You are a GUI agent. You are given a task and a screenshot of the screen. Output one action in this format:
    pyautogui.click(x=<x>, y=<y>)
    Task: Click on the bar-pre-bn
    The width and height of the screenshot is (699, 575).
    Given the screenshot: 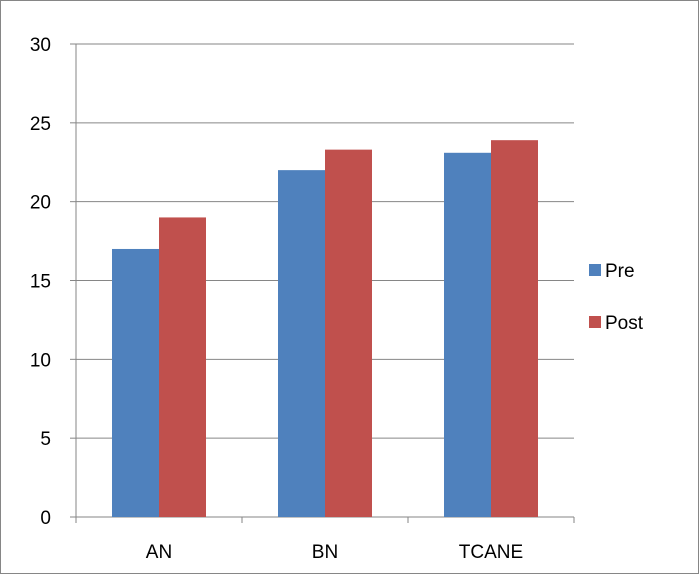 What is the action you would take?
    pyautogui.click(x=301, y=343)
    